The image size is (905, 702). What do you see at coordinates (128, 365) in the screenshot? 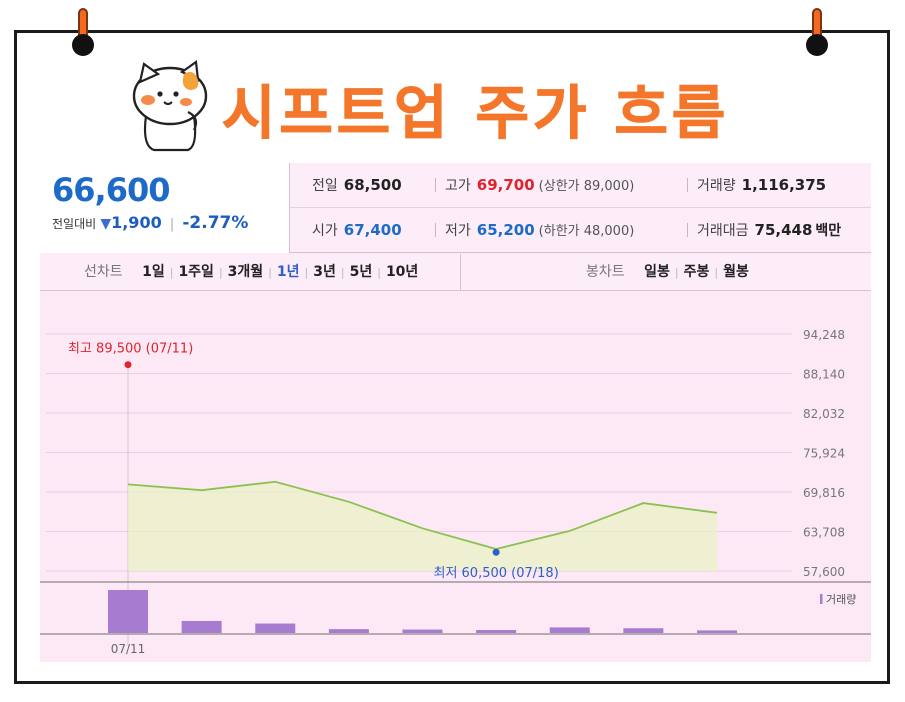
I see `high-point` at bounding box center [128, 365].